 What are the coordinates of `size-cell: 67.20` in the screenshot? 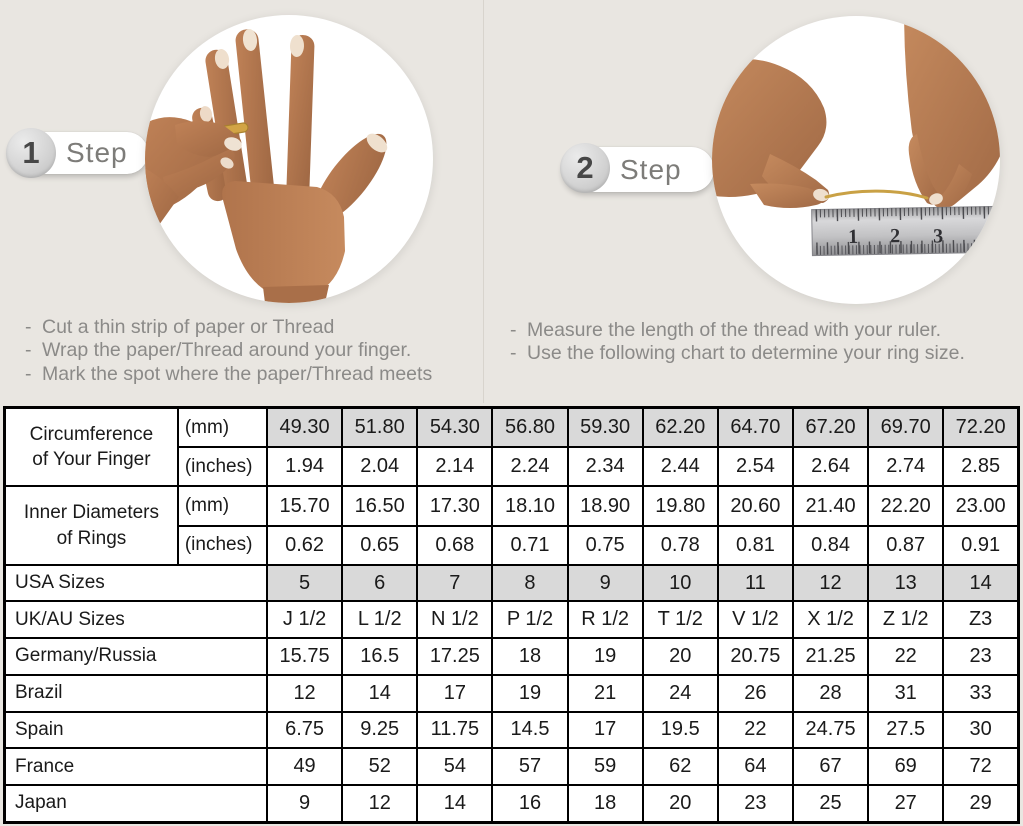 It's located at (830, 427).